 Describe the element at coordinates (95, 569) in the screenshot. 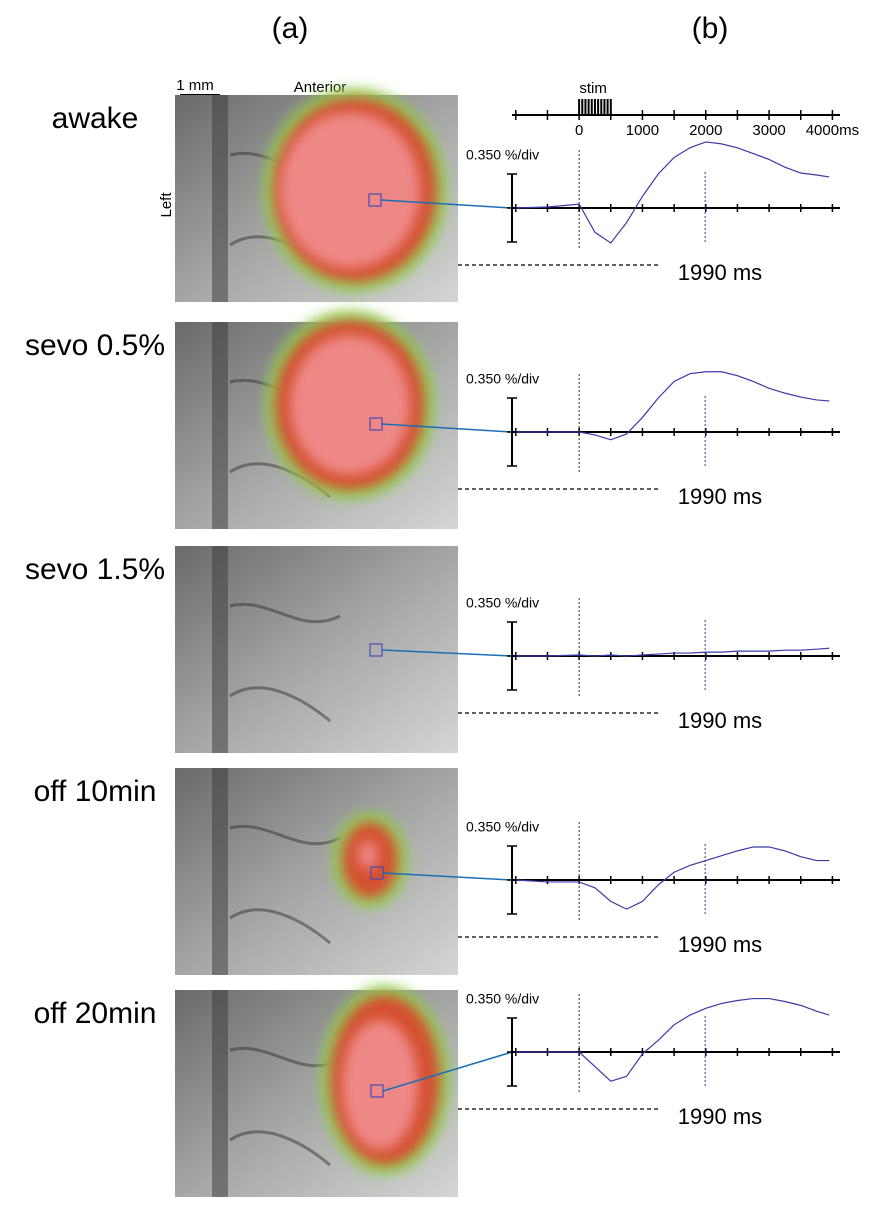

I see `row-label: sevo 1.5%` at that location.